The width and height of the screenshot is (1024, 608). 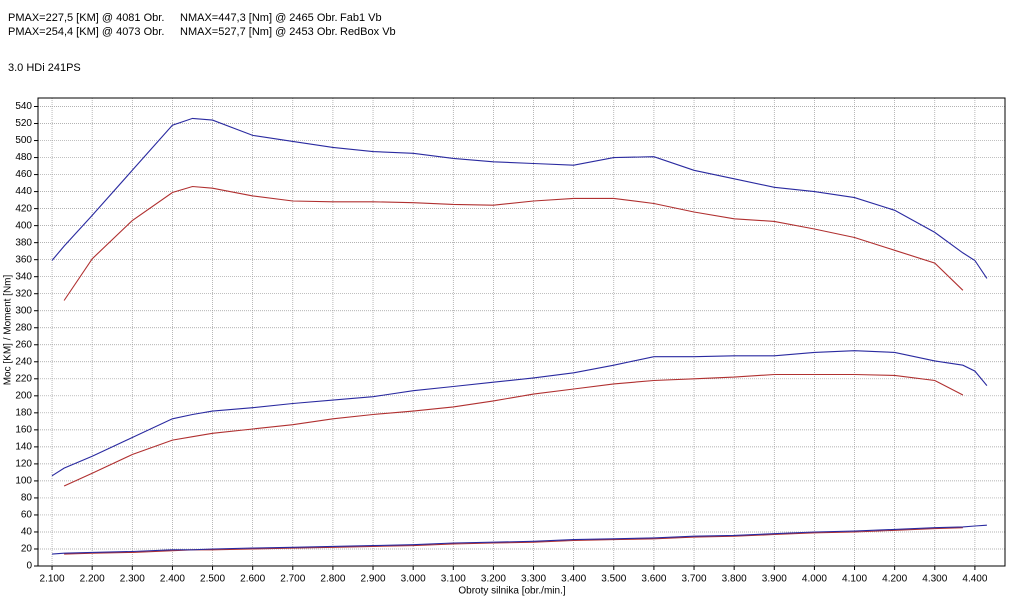 I want to click on y-tick-label: 20, so click(x=27, y=549).